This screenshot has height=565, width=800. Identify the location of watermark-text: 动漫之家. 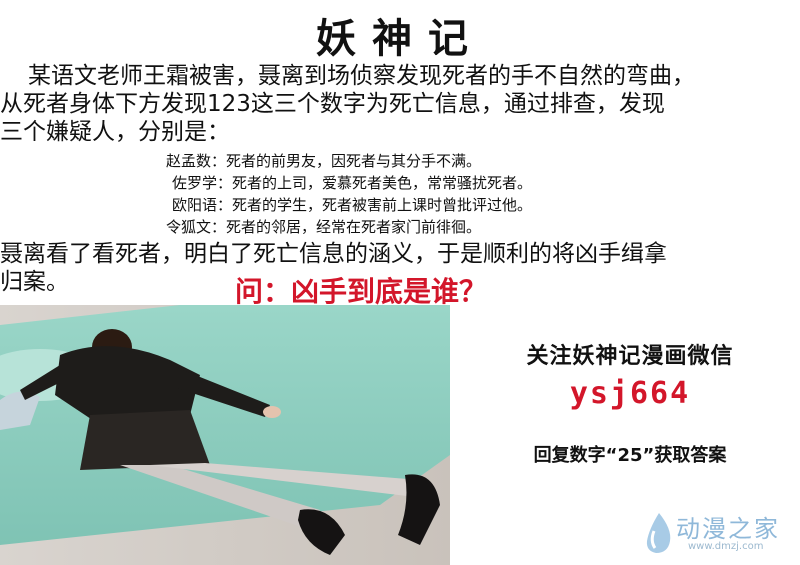
(728, 529).